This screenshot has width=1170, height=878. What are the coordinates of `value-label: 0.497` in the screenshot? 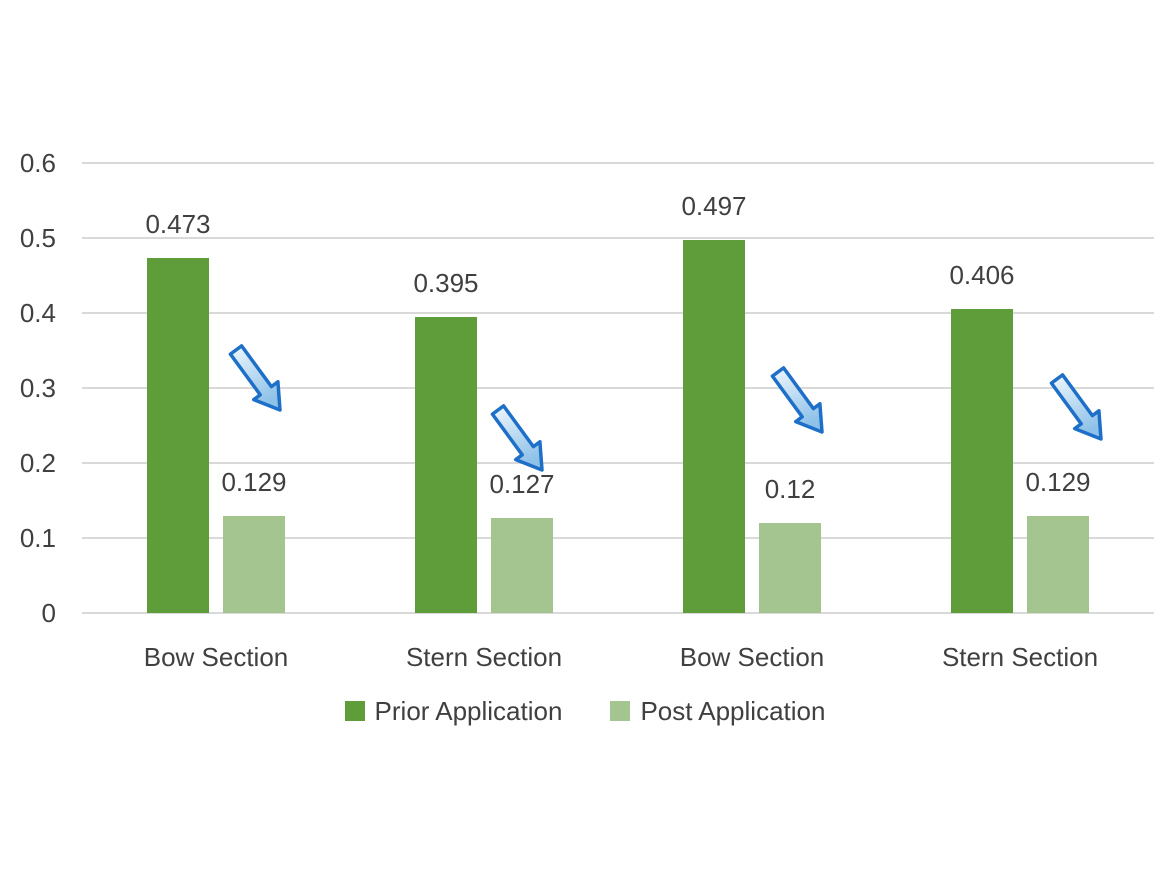 It's located at (714, 206).